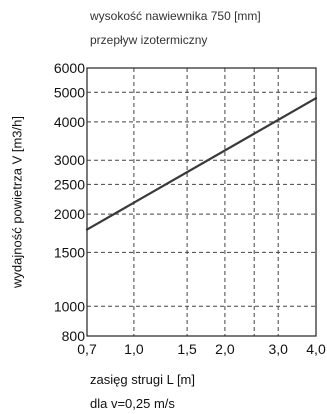 Image resolution: width=327 pixels, height=414 pixels. What do you see at coordinates (175, 16) in the screenshot?
I see `header-line-1: wysokość nawiewnika 750 [mm]` at bounding box center [175, 16].